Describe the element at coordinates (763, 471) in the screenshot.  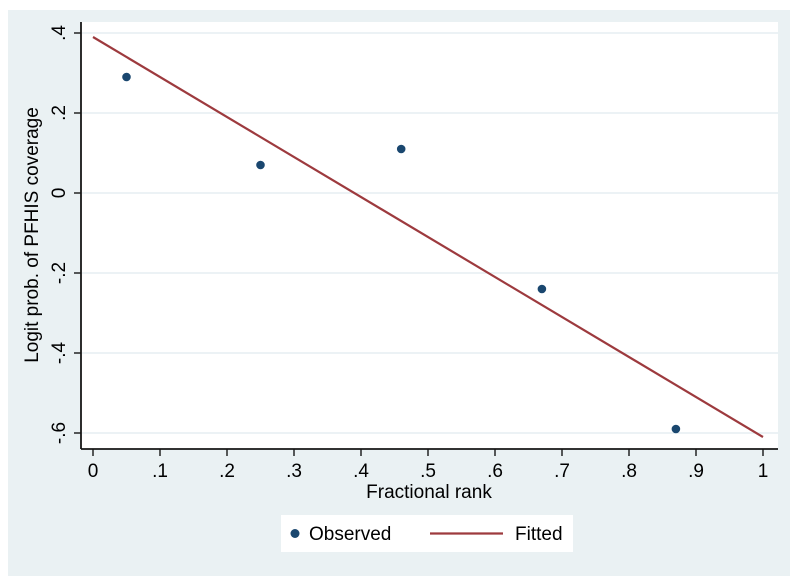
I see `x-tick-label: 1` at that location.